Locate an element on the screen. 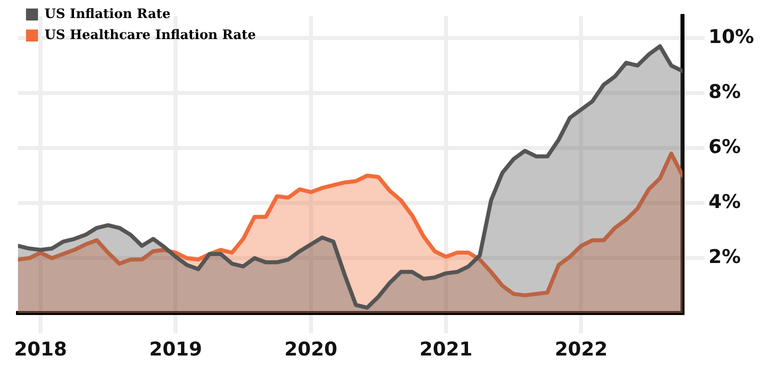 Image resolution: width=768 pixels, height=382 pixels. y-tick-label: 2% is located at coordinates (724, 257).